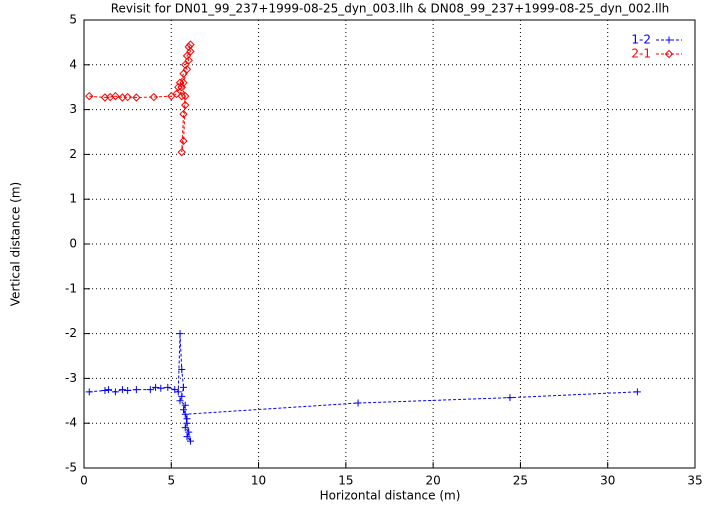 This screenshot has width=721, height=505. What do you see at coordinates (607, 481) in the screenshot?
I see `x-tick-label: 30` at bounding box center [607, 481].